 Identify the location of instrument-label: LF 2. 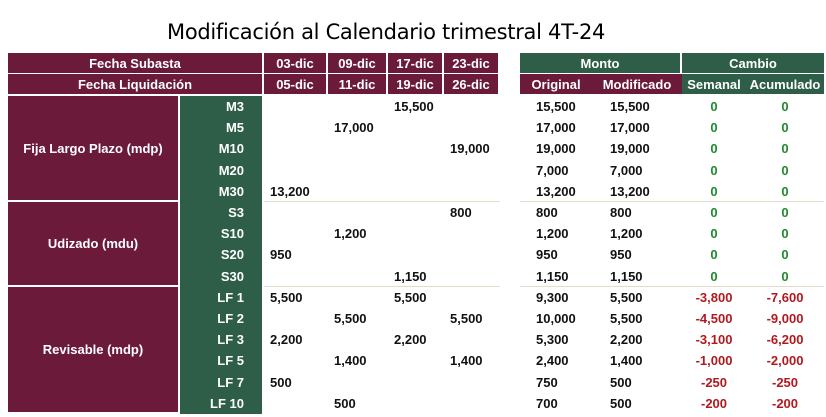
(221, 319).